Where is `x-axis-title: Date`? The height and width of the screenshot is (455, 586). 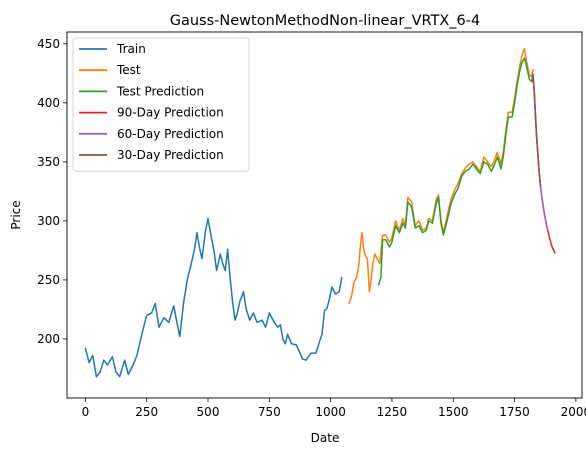 x-axis-title: Date is located at coordinates (325, 438).